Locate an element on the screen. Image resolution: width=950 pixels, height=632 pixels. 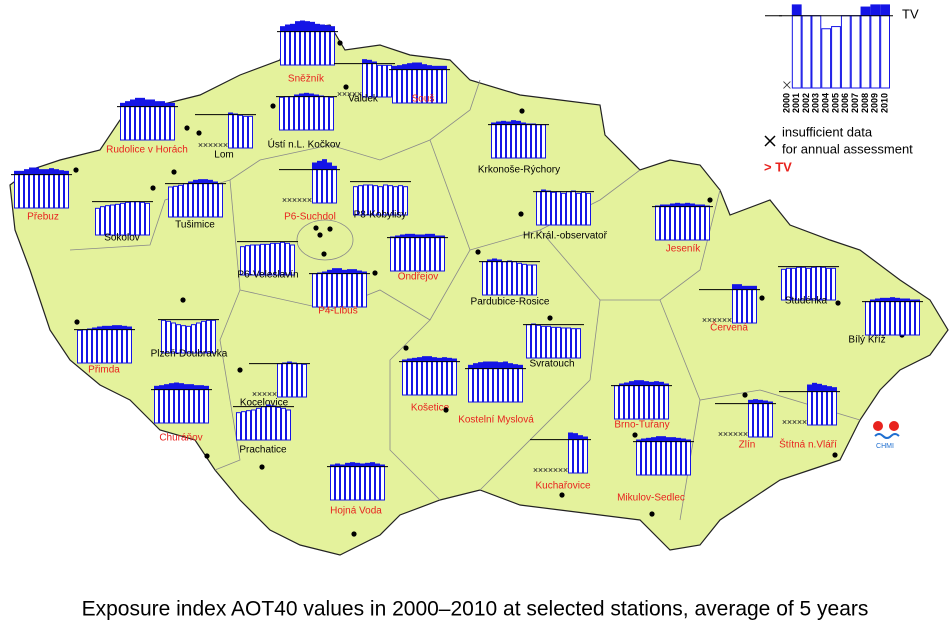
station-label: Sokolov is located at coordinates (122, 238).